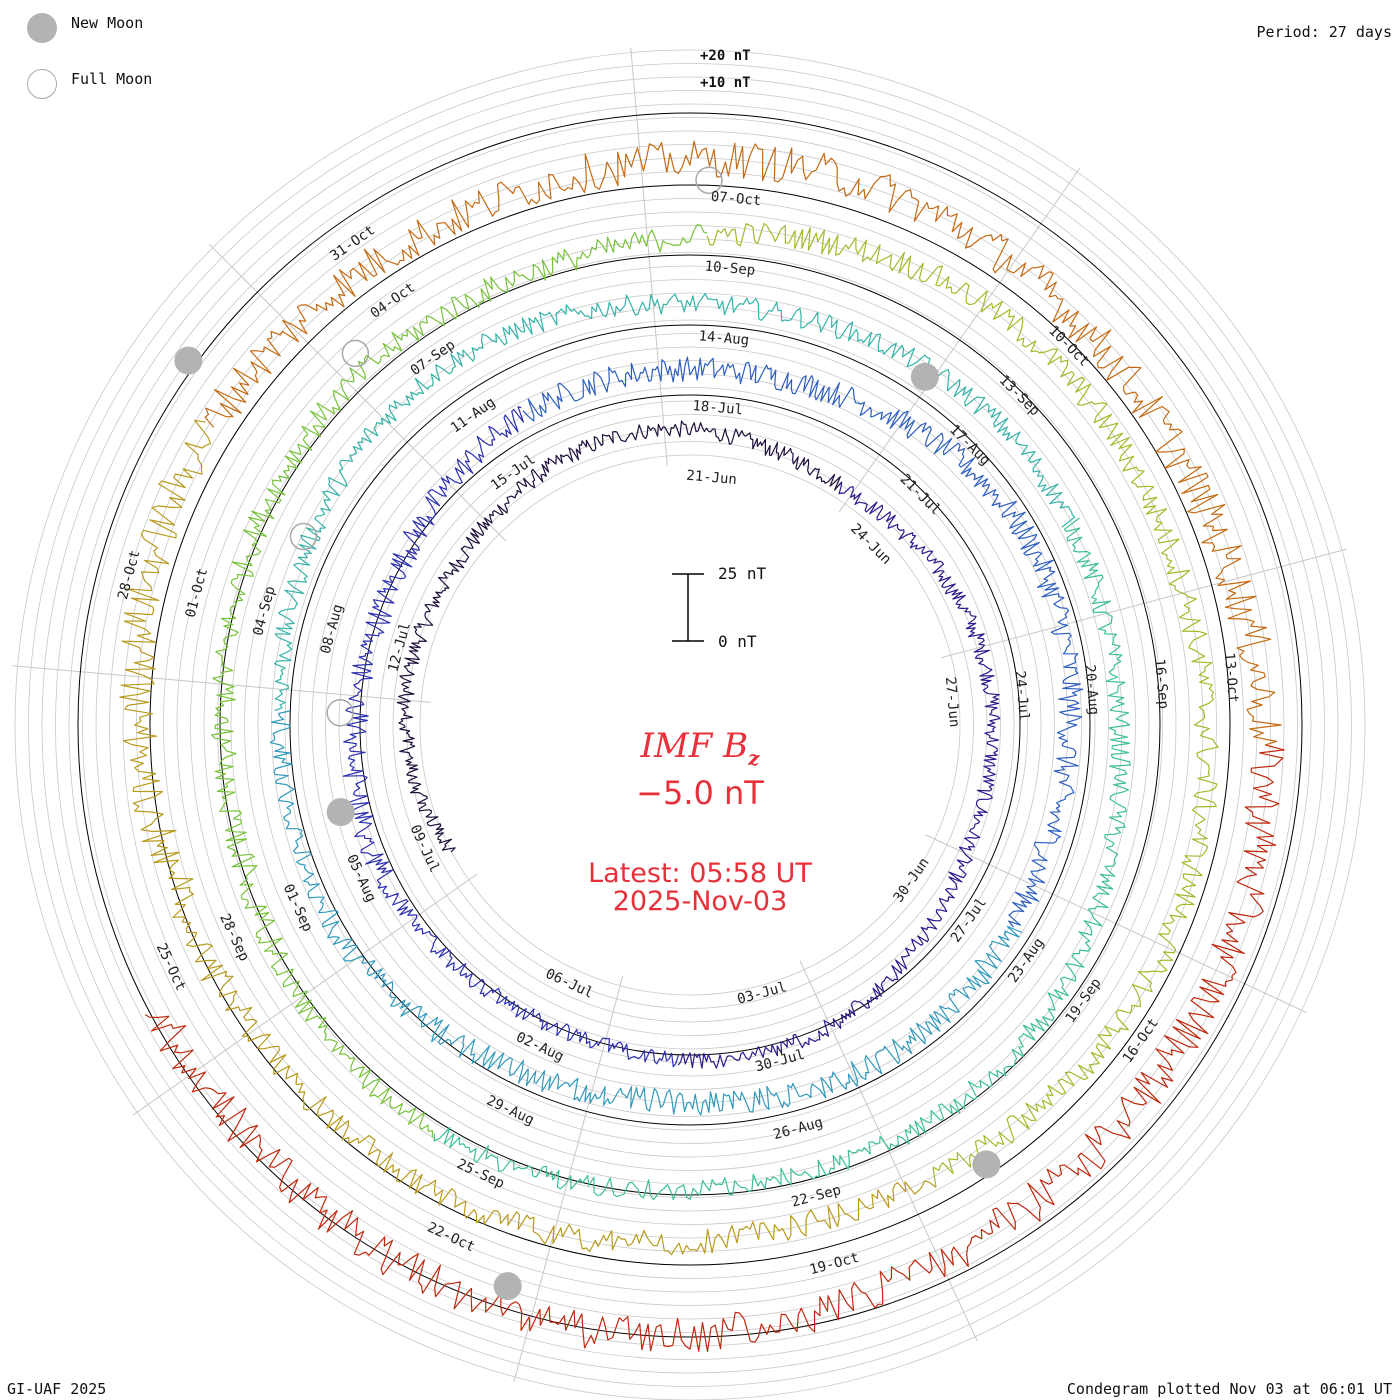 The image size is (1400, 1400). What do you see at coordinates (425, 848) in the screenshot?
I see `date-tick-label: 09-Jul` at bounding box center [425, 848].